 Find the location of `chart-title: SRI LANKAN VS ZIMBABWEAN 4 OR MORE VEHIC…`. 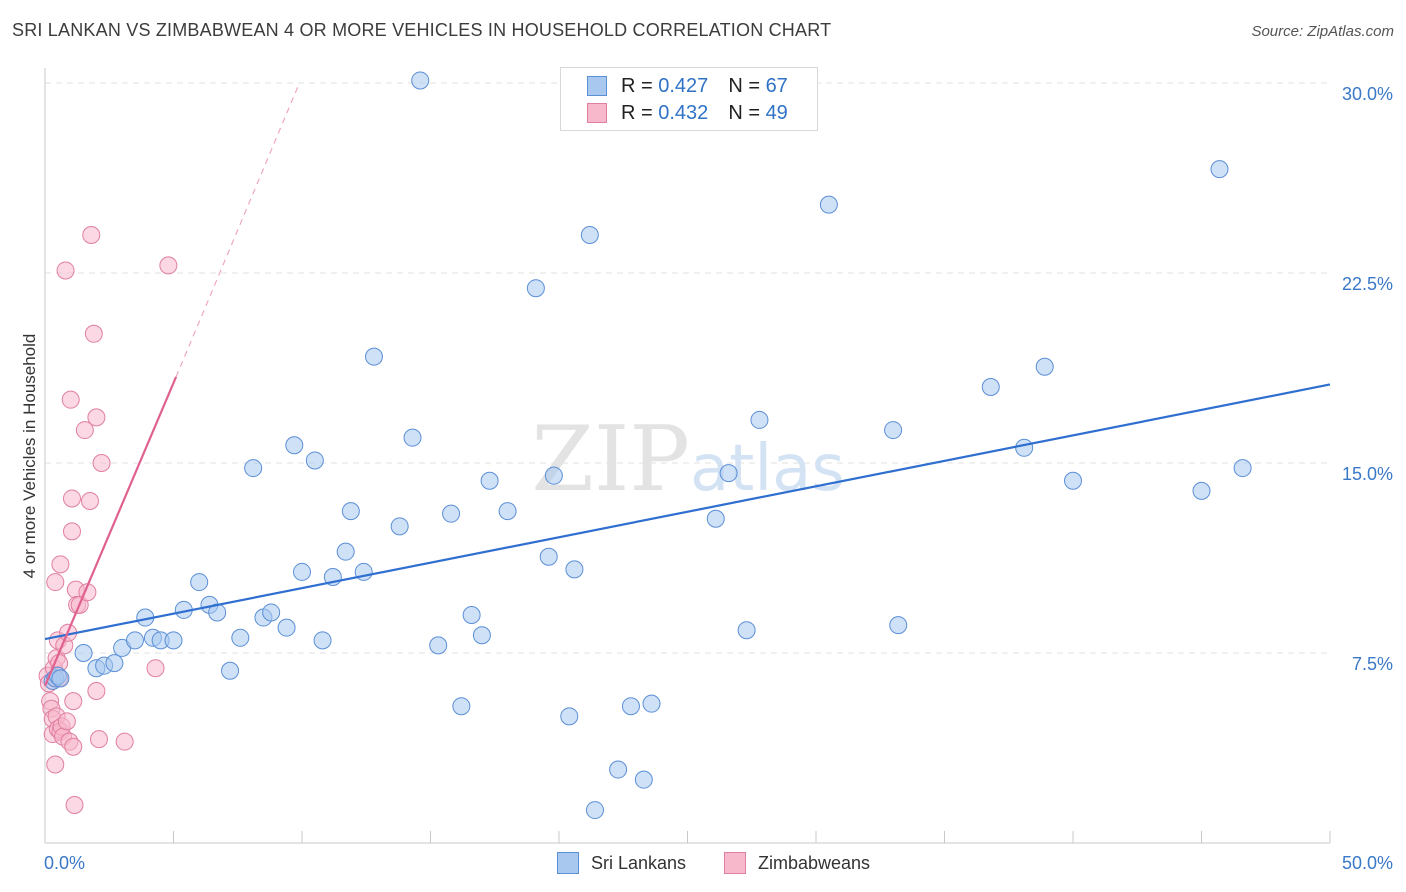

chart-title: SRI LANKAN VS ZIMBABWEAN 4 OR MORE VEHIC… is located at coordinates (422, 30).